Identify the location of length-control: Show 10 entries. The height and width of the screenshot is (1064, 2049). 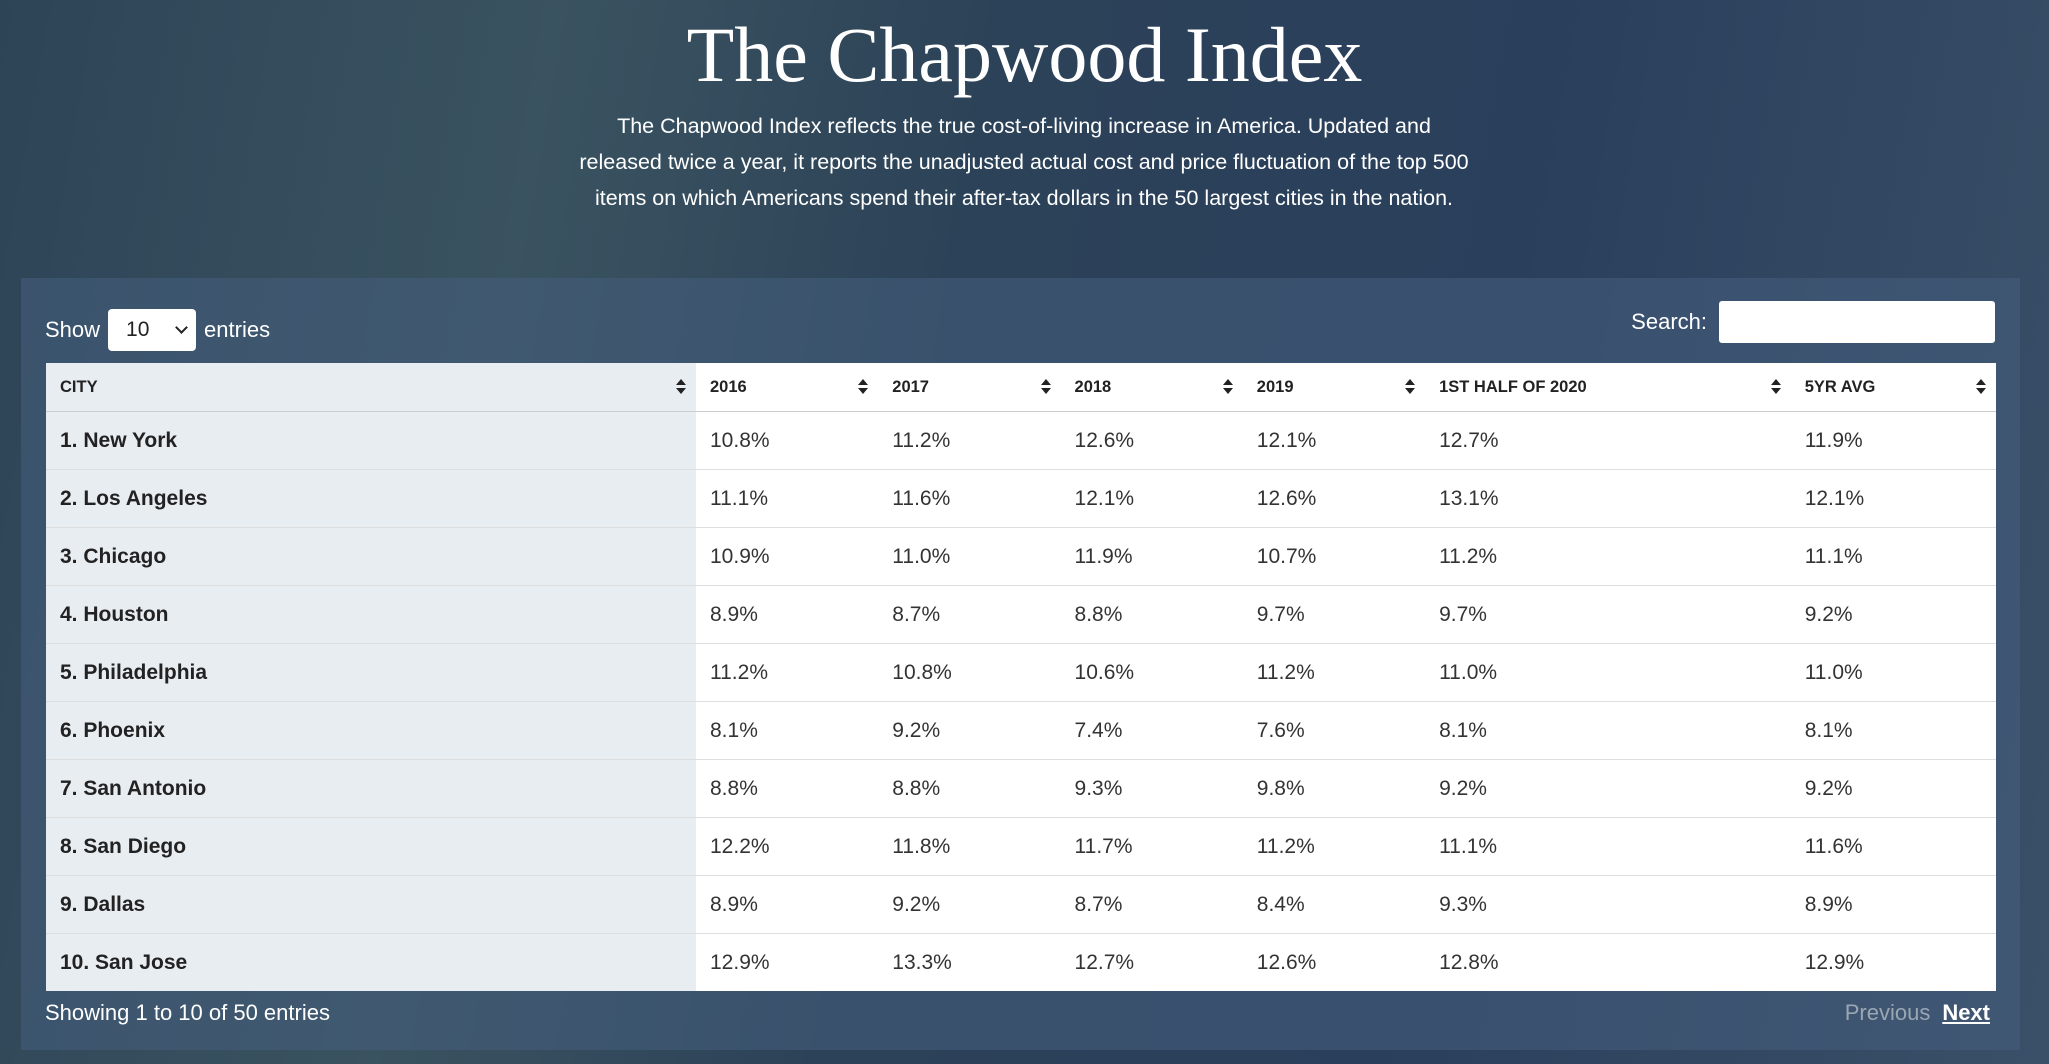
(157, 330).